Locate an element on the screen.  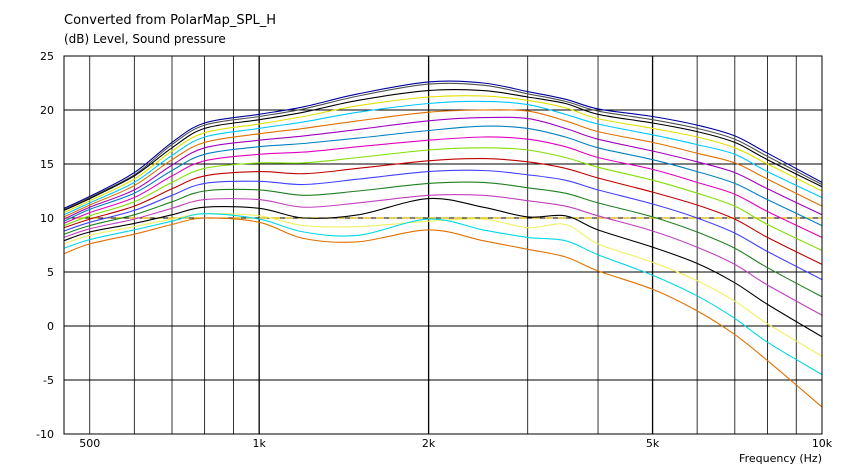
x-tick-label: 2k is located at coordinates (429, 443).